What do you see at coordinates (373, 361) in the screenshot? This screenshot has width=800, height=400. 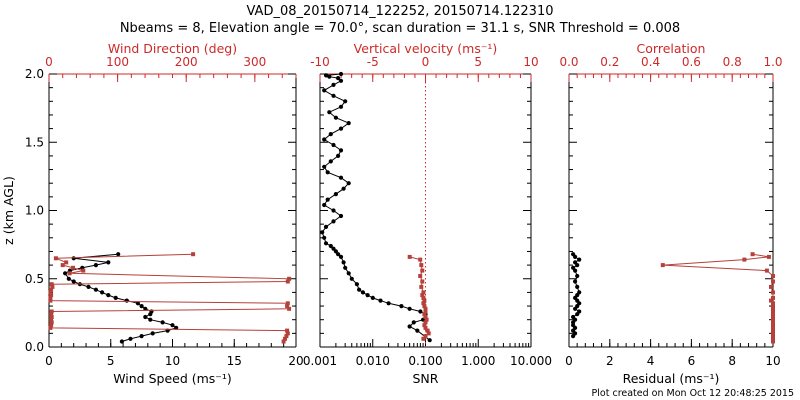 I see `snr-xtick-label: 0.010` at bounding box center [373, 361].